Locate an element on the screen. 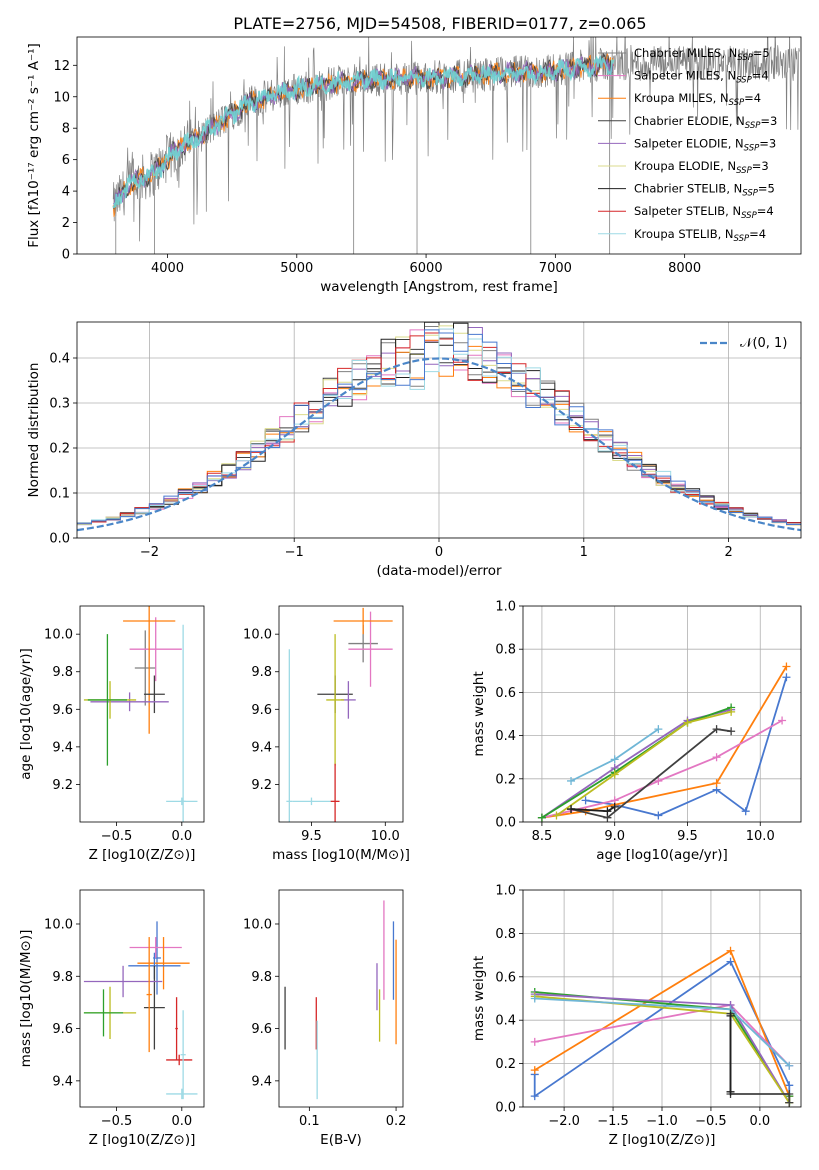 This screenshot has width=819, height=1170. x-tick-label: −2.0 is located at coordinates (564, 1121).